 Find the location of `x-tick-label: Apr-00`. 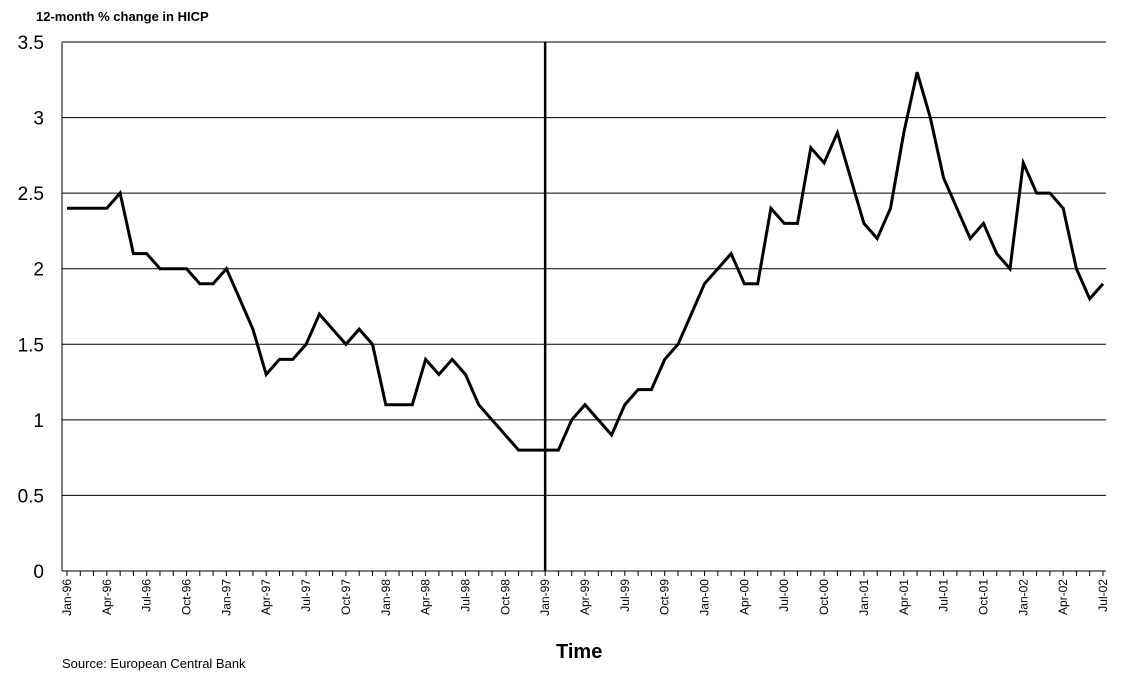

x-tick-label: Apr-00 is located at coordinates (744, 597).